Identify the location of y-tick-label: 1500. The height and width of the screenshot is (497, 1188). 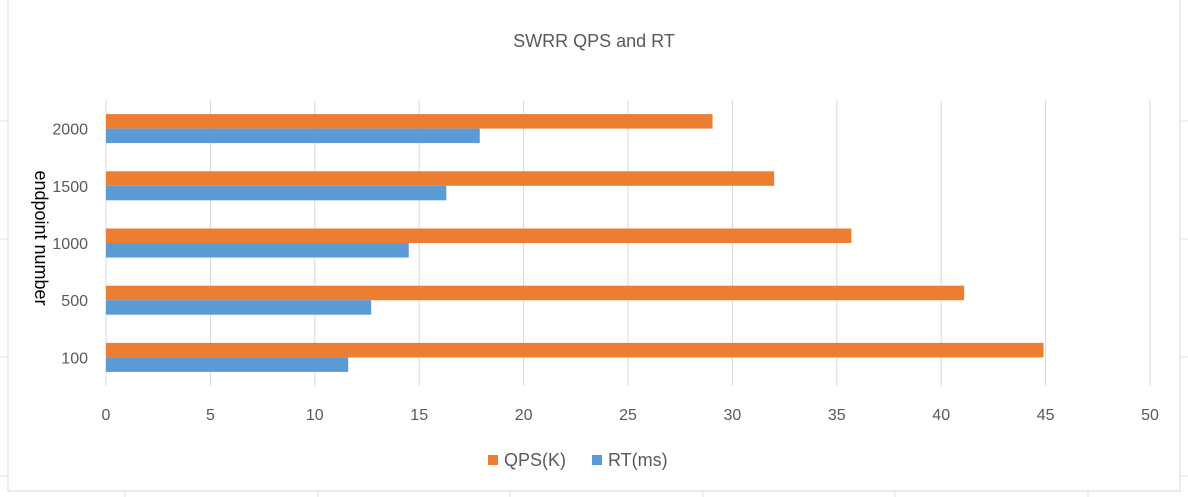
(70, 187).